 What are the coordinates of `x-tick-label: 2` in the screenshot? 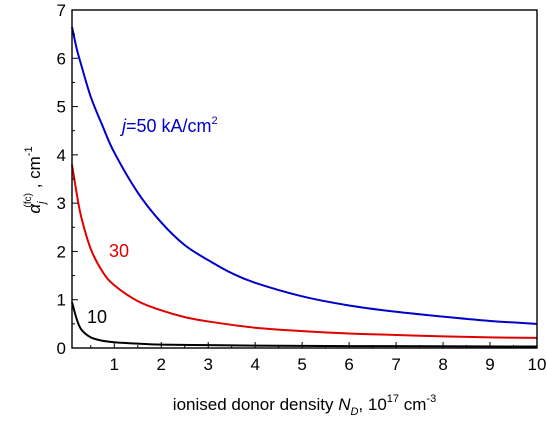 It's located at (161, 364).